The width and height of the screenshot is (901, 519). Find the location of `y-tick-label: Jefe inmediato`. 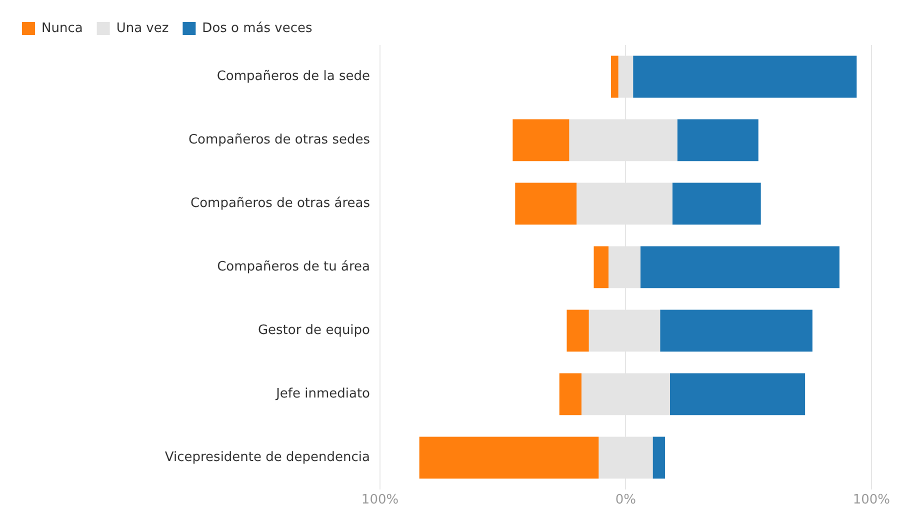

y-tick-label: Jefe inmediato is located at coordinates (322, 394).